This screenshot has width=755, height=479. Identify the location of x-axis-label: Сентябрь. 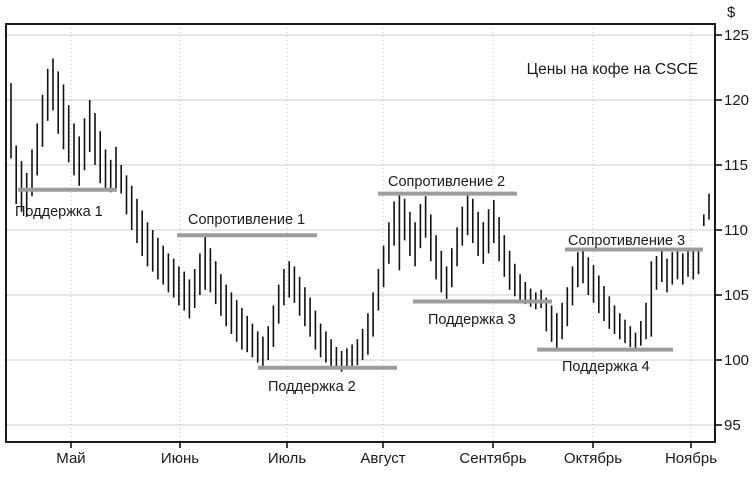
(492, 458).